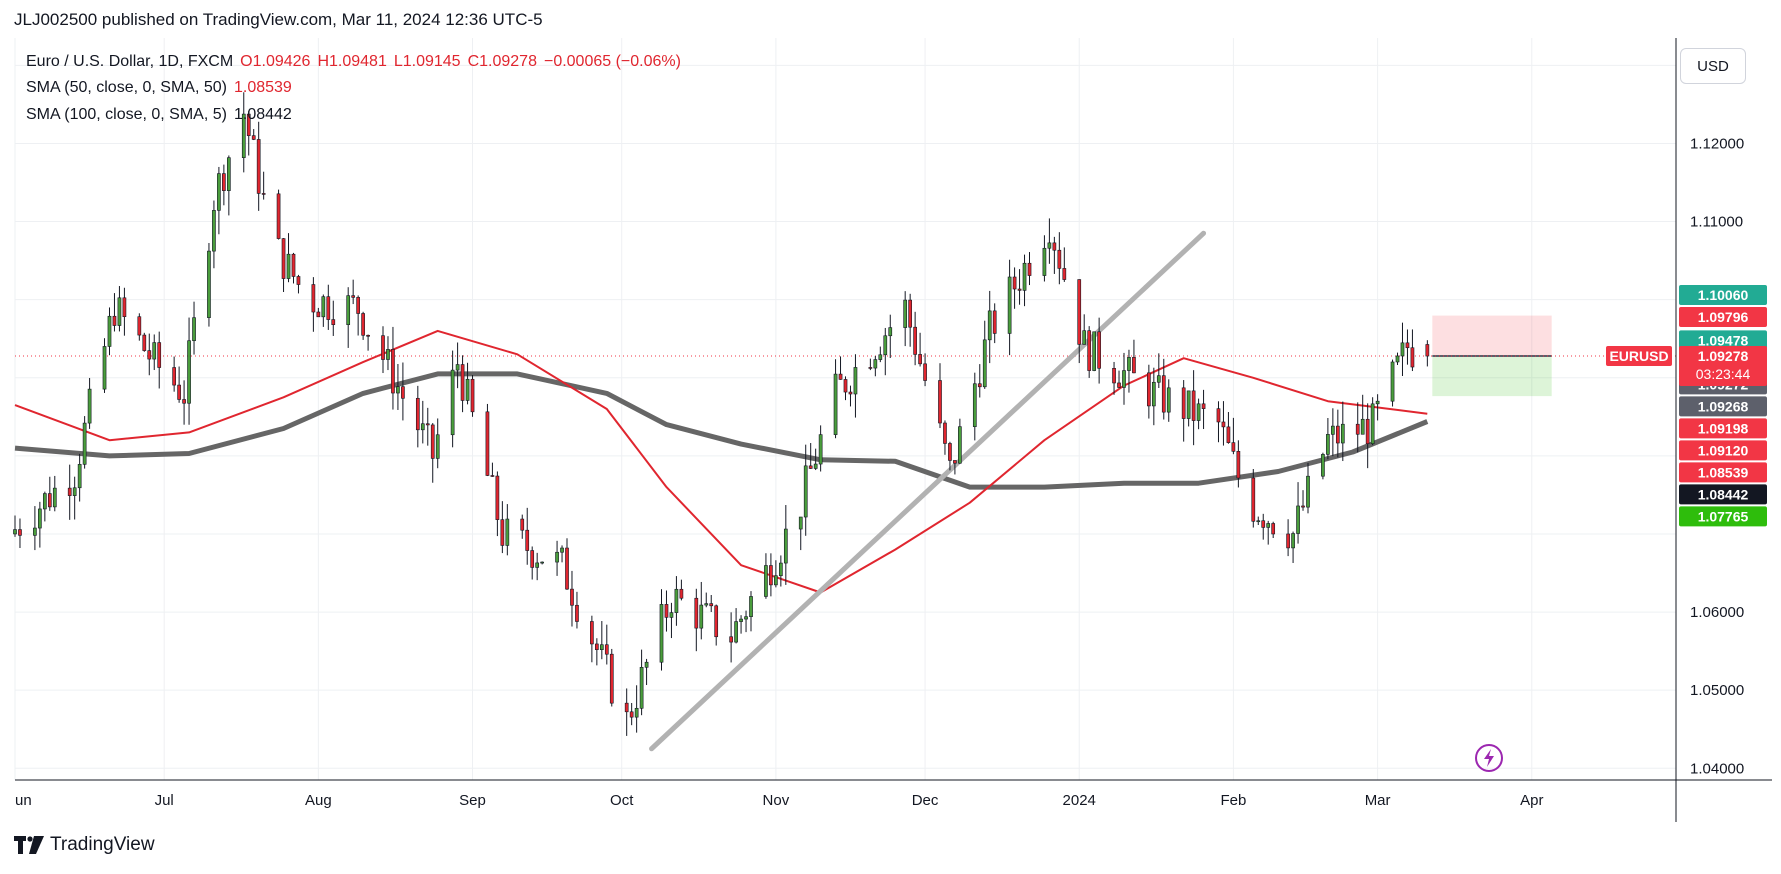 Image resolution: width=1781 pixels, height=874 pixels. What do you see at coordinates (1489, 758) in the screenshot?
I see `lightning-icon` at bounding box center [1489, 758].